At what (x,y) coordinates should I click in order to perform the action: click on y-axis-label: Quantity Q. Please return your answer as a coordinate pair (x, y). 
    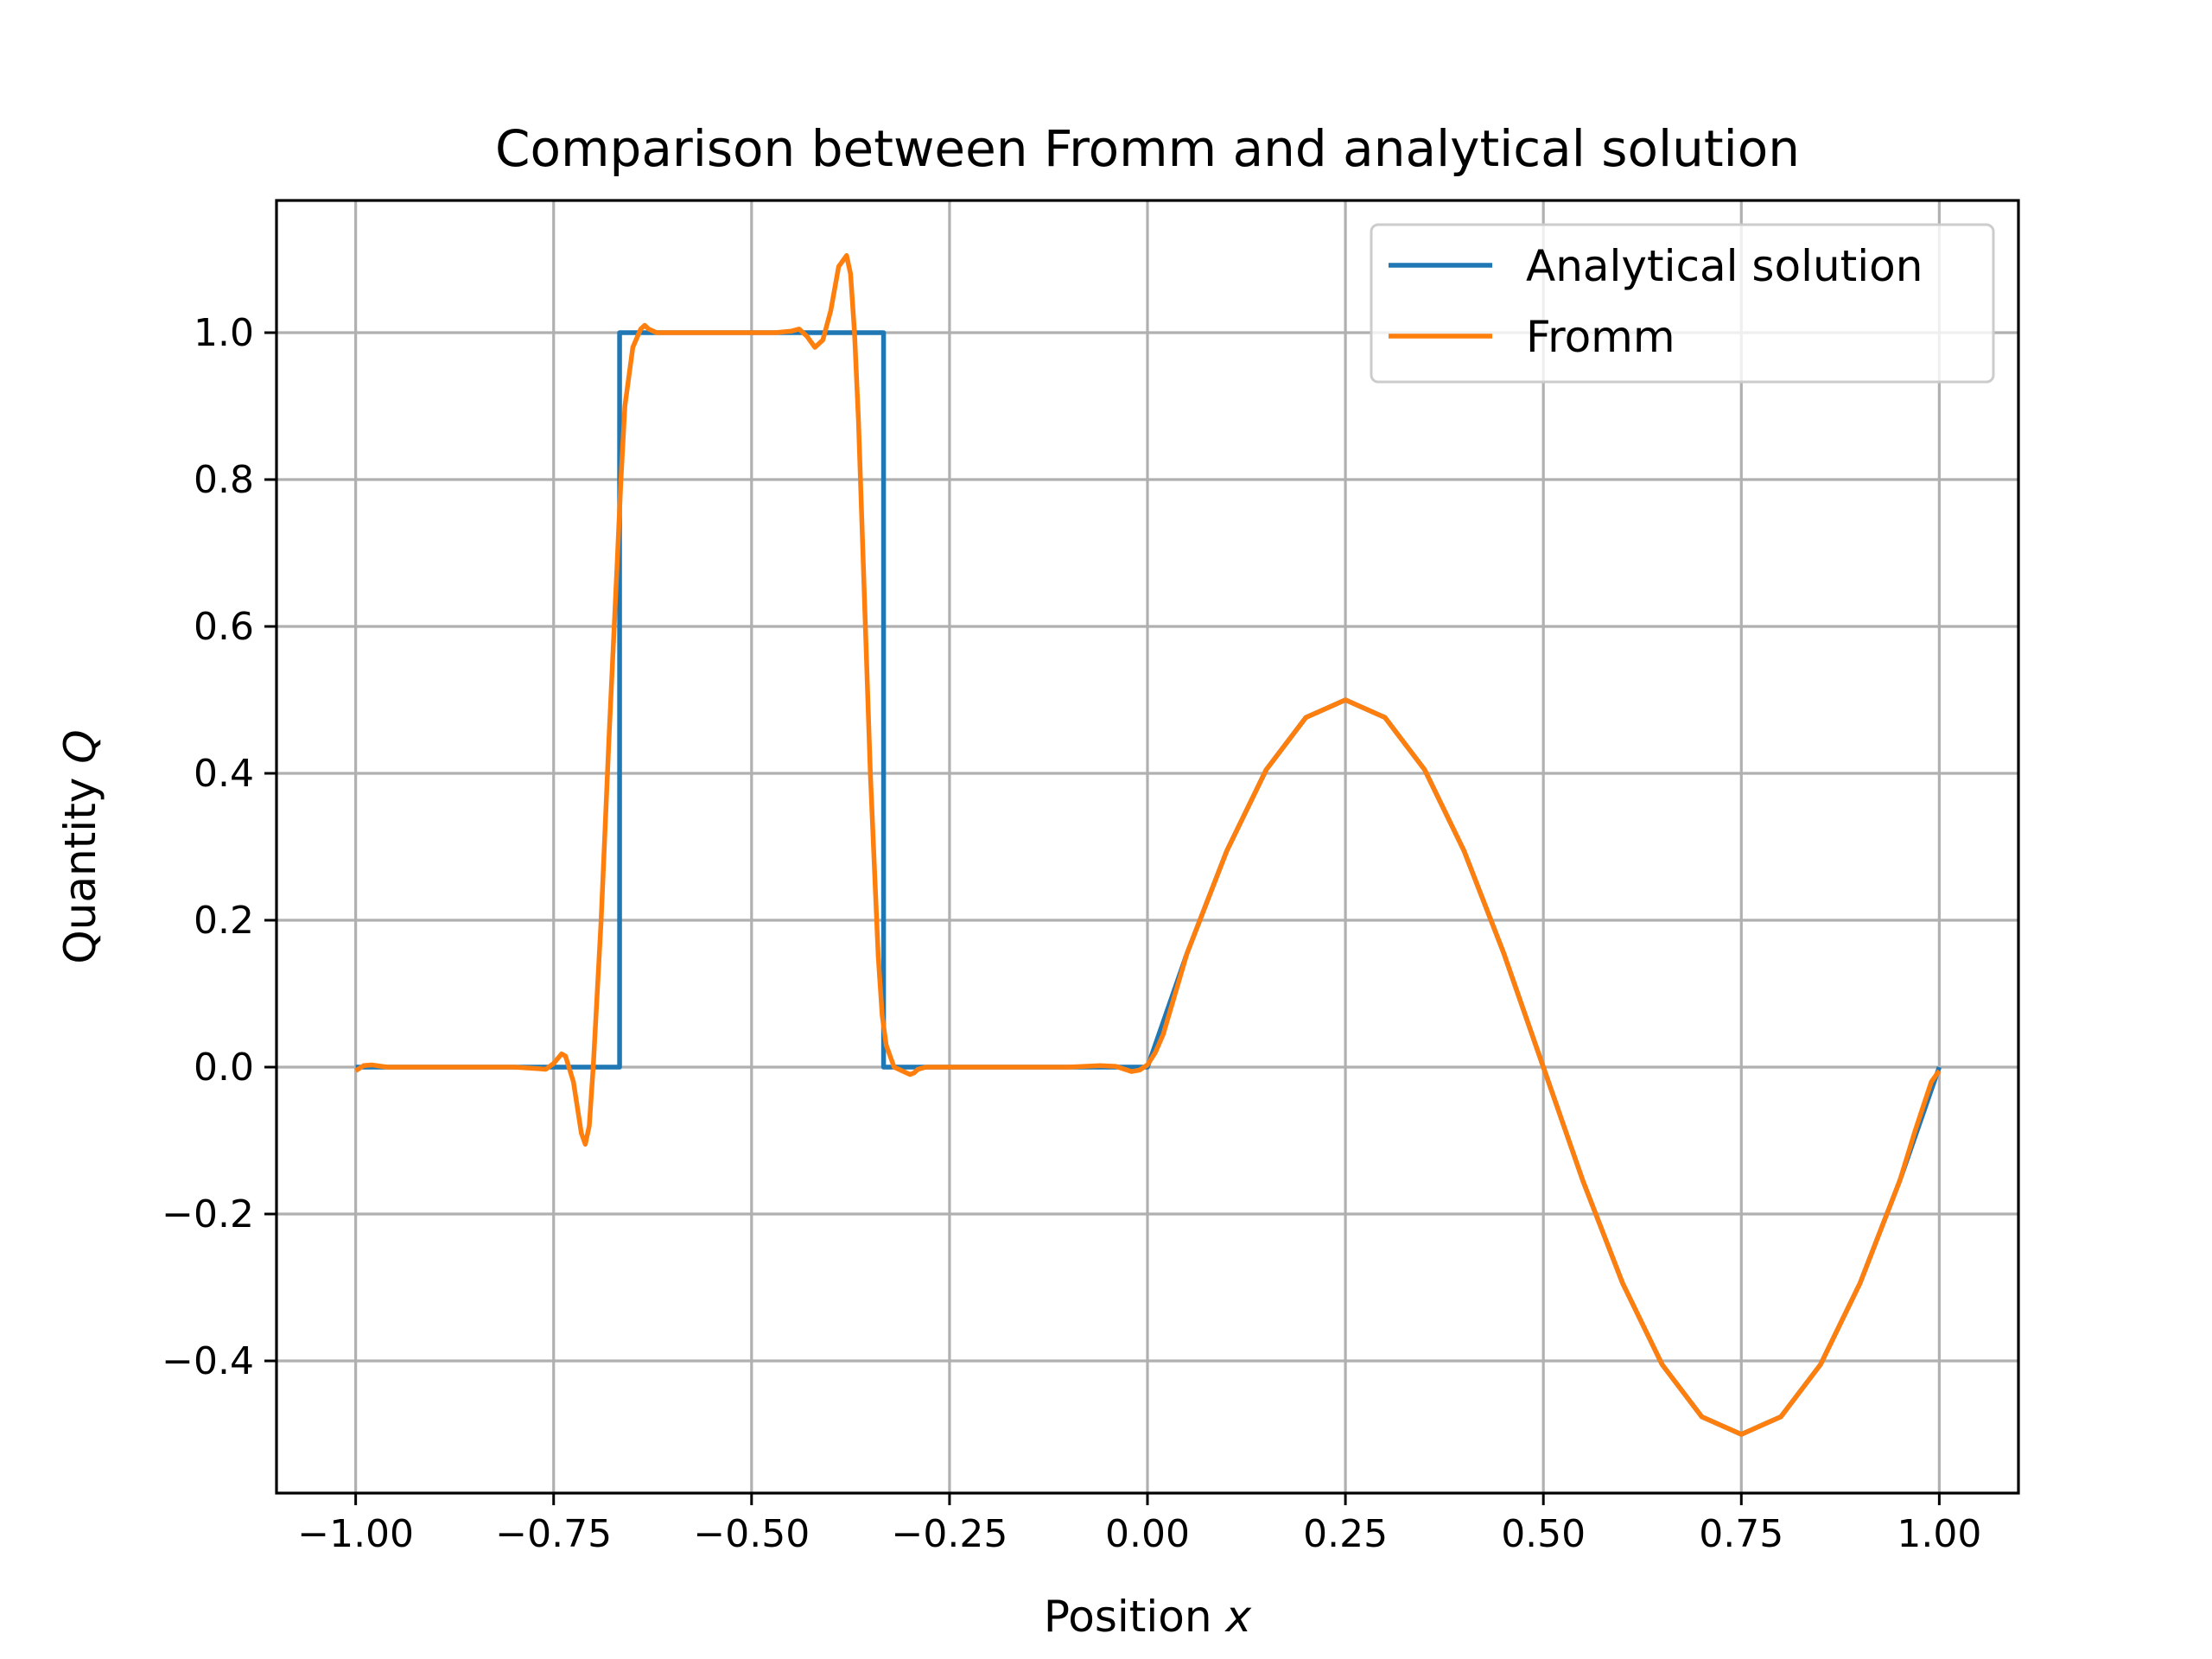
    Looking at the image, I should click on (80, 846).